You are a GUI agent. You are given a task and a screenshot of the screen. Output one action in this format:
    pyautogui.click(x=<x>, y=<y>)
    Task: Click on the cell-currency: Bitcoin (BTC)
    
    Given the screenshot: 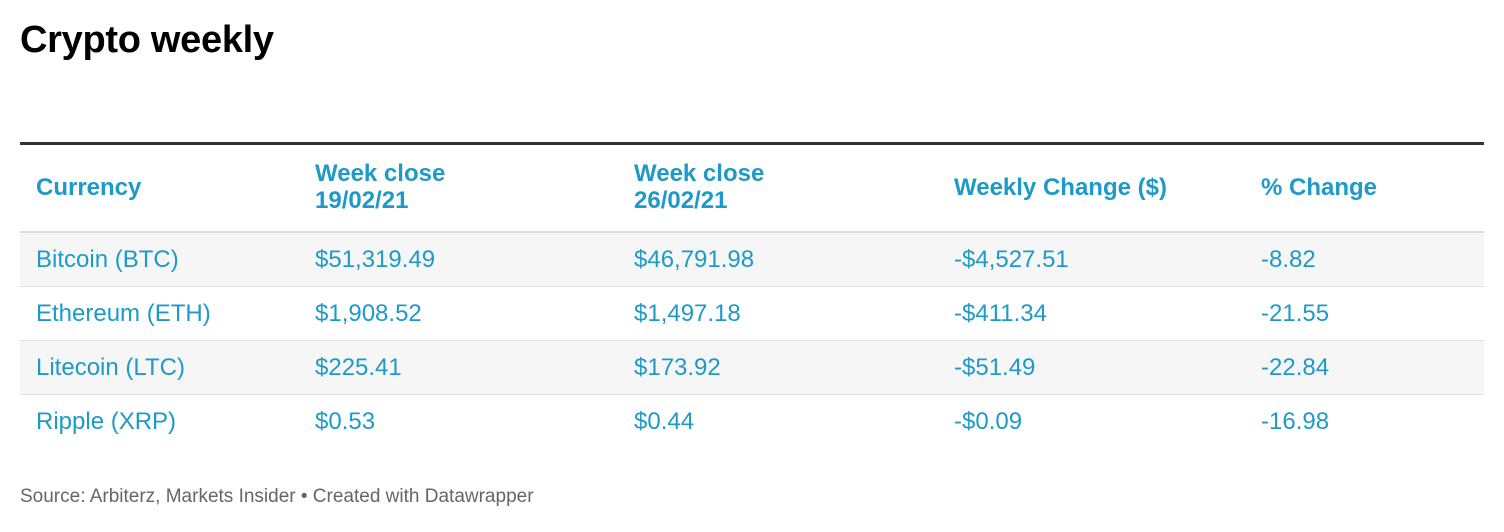 What is the action you would take?
    pyautogui.click(x=159, y=259)
    